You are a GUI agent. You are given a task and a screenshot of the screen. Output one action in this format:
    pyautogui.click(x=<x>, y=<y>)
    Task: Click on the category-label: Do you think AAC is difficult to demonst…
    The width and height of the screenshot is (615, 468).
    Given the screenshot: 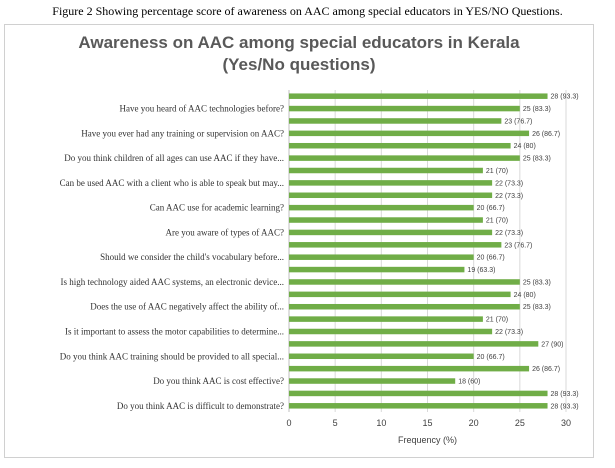 What is the action you would take?
    pyautogui.click(x=200, y=406)
    